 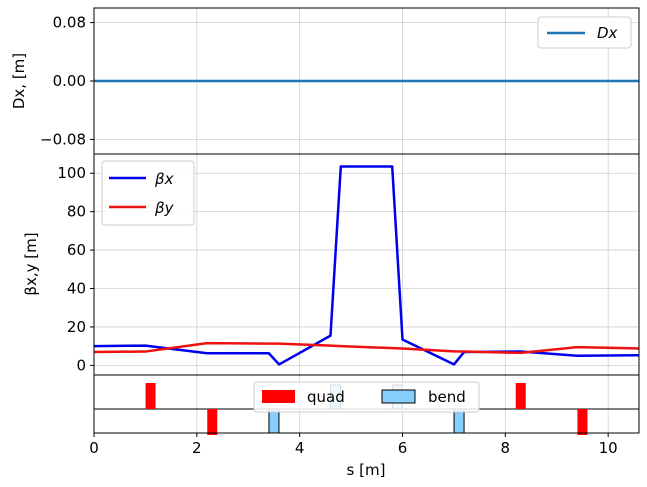 I want to click on x-tick-label: 0, so click(x=94, y=448).